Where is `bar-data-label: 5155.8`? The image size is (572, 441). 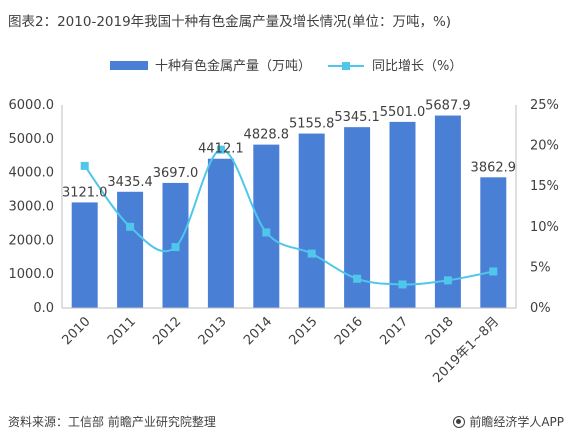
bar-data-label: 5155.8 is located at coordinates (312, 124).